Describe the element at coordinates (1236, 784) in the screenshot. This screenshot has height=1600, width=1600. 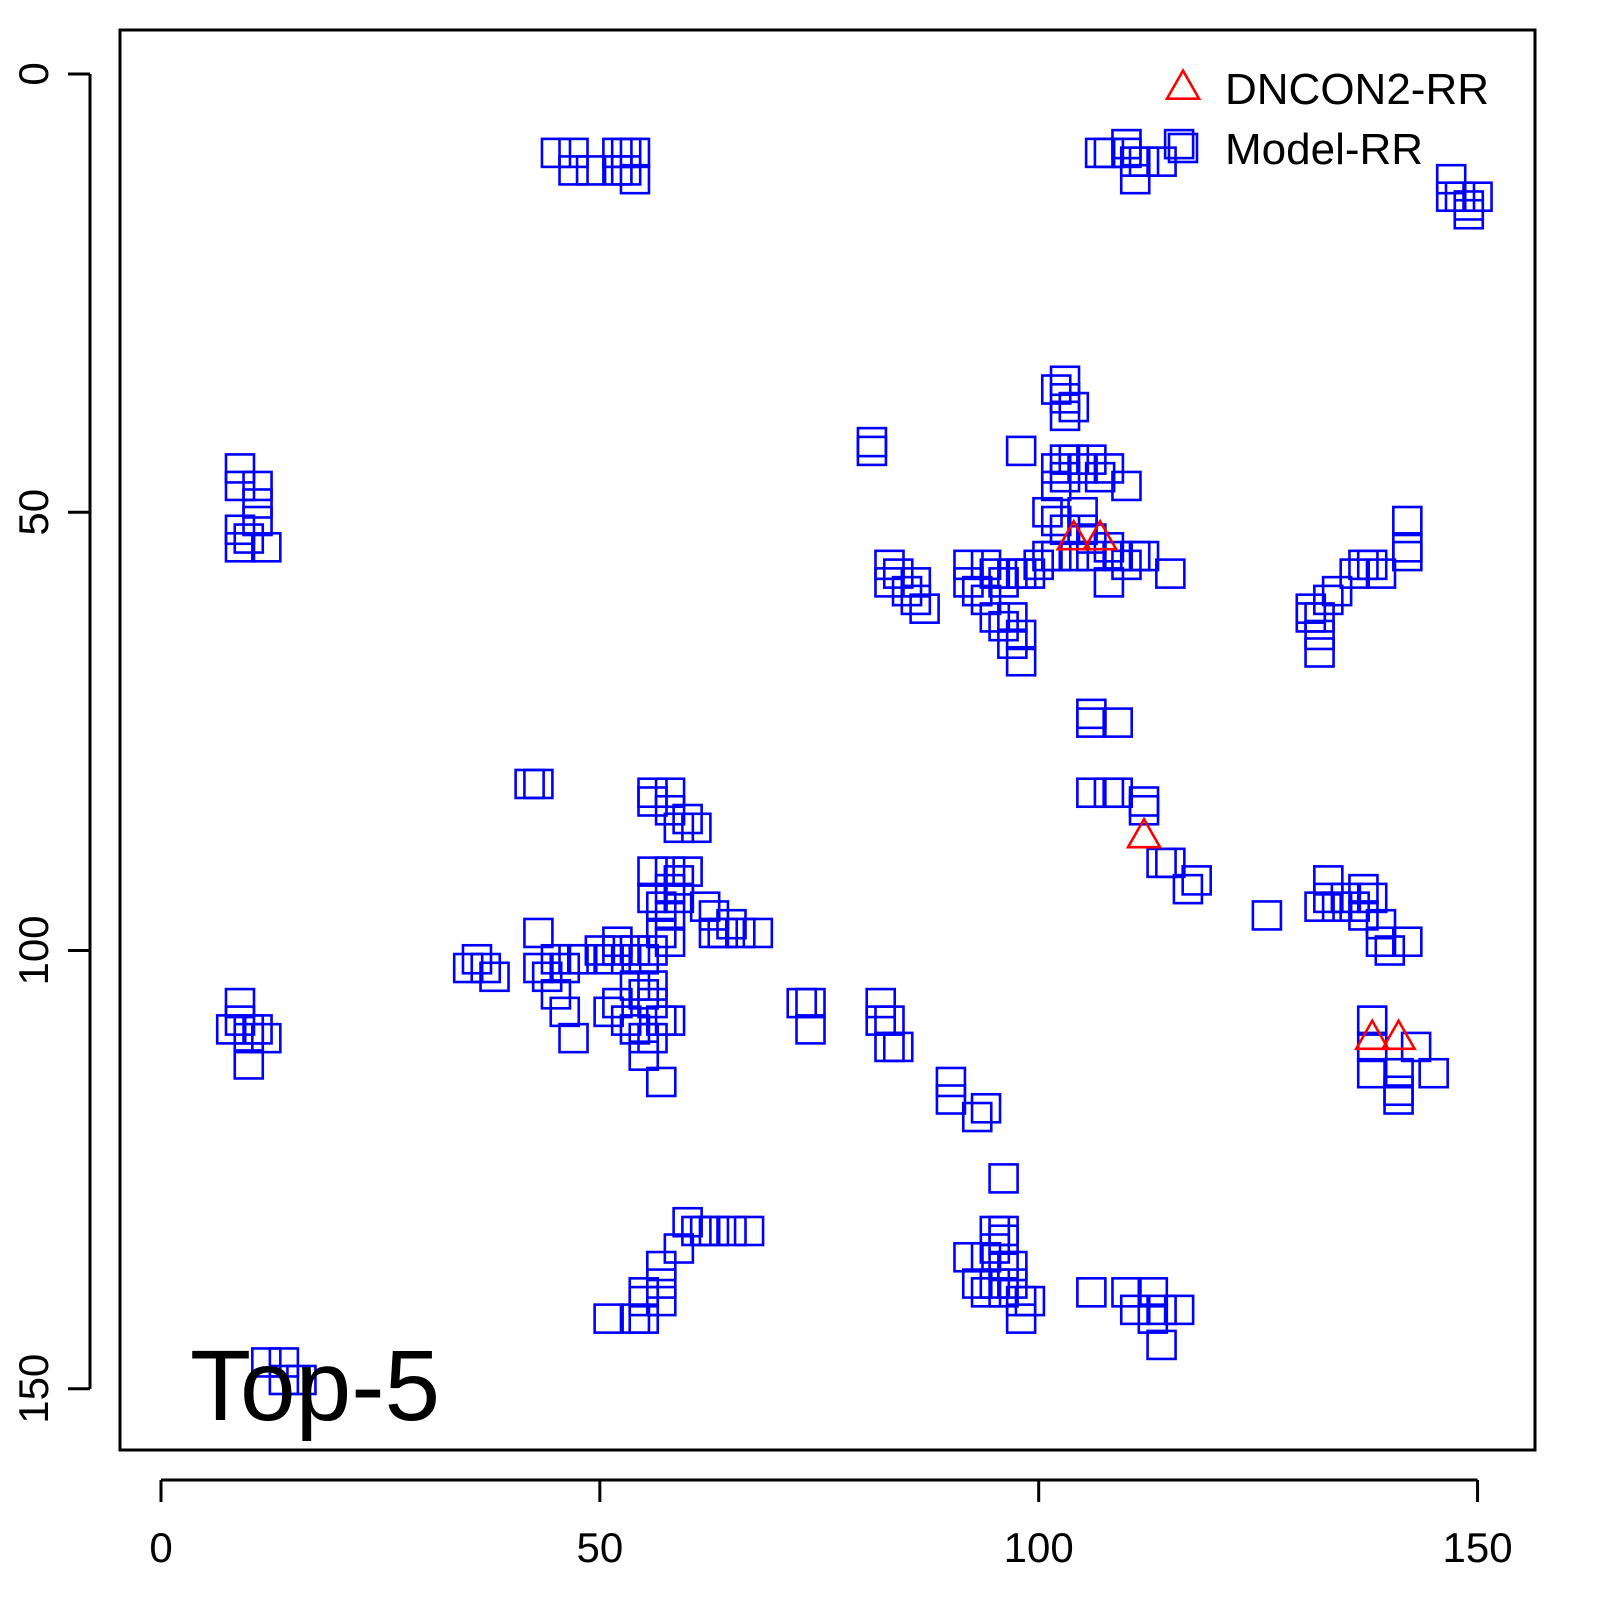
I see `series-dncon2-rr` at that location.